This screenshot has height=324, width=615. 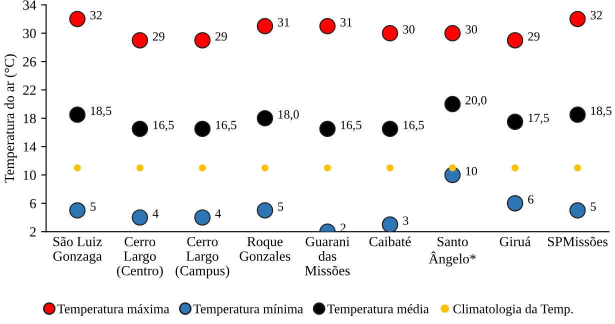 I want to click on data-label: 6, so click(x=531, y=199).